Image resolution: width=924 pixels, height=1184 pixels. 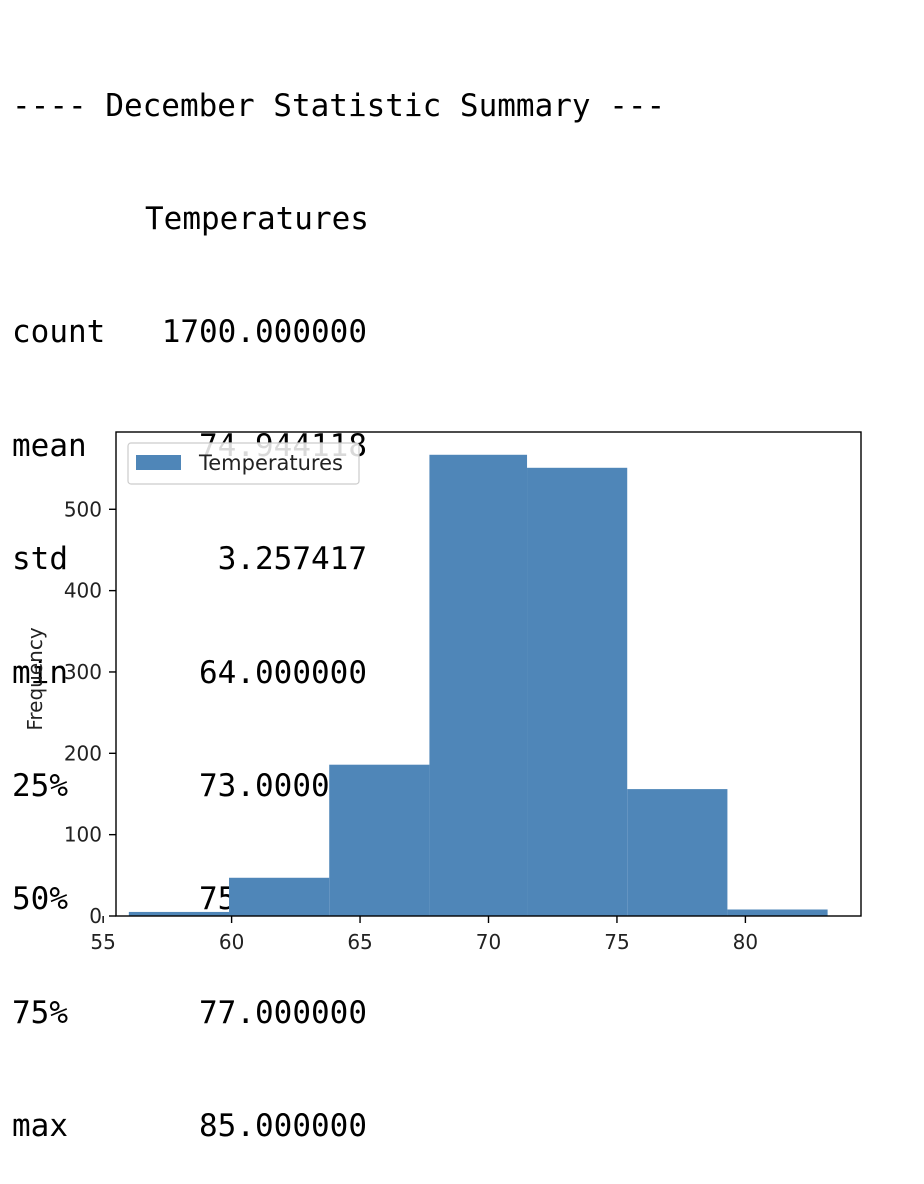 I want to click on summary-row-value: 3.257417, so click(x=292, y=559).